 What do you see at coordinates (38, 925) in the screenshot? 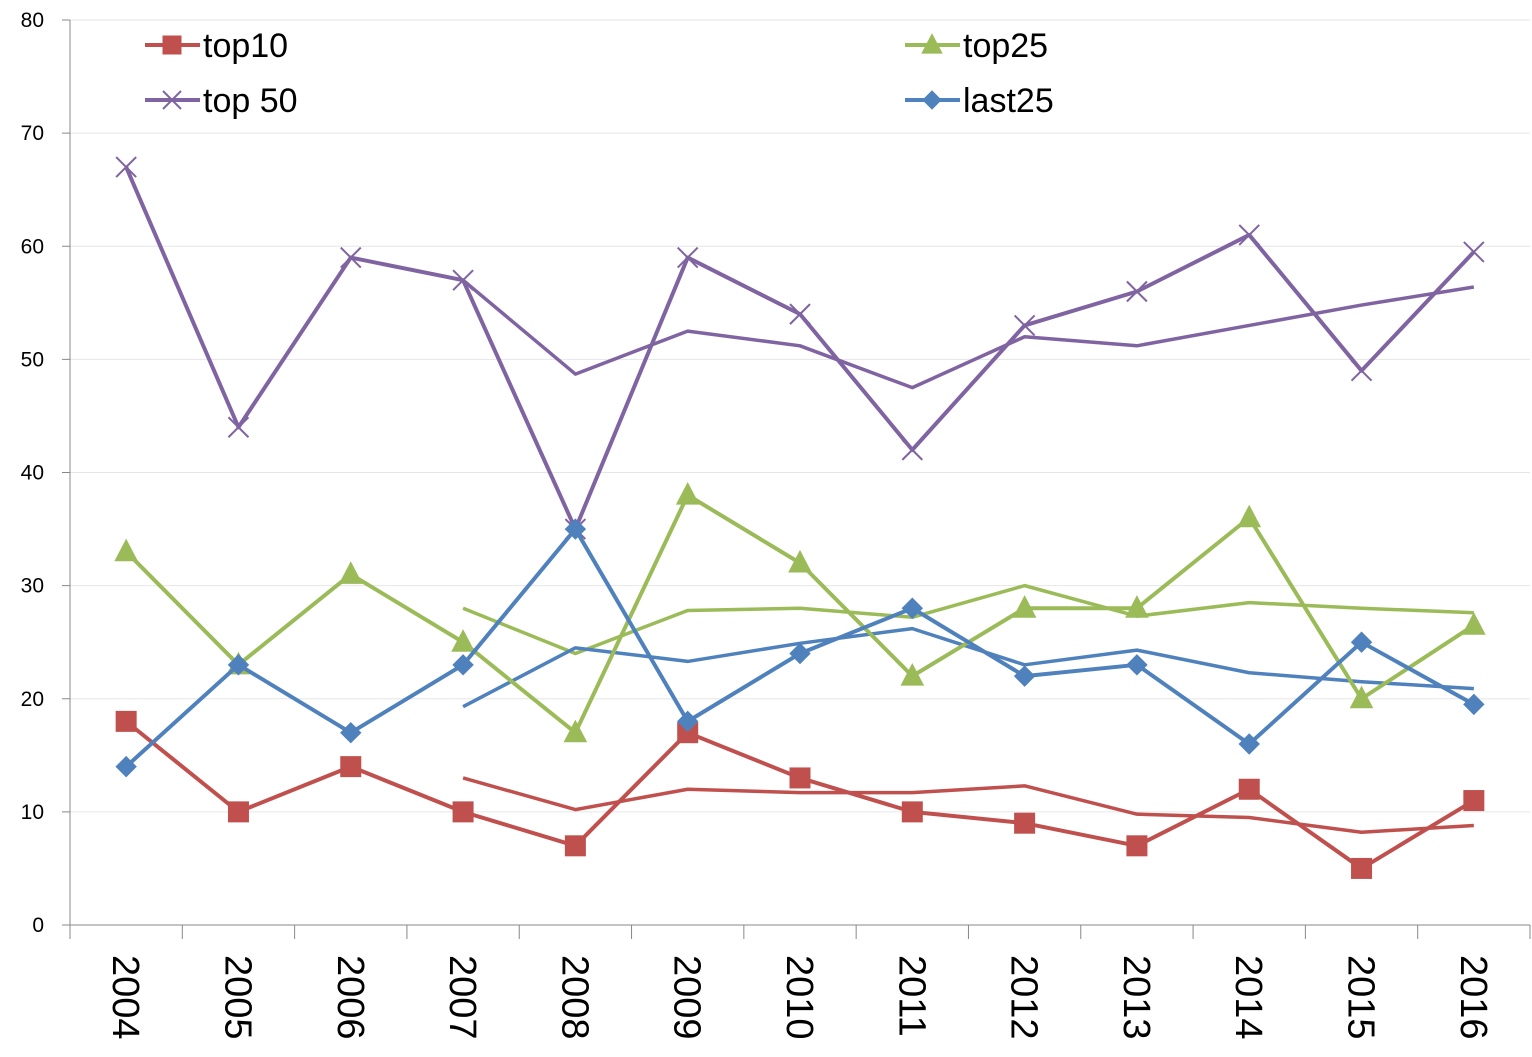
I see `y-tick-label: 0` at bounding box center [38, 925].